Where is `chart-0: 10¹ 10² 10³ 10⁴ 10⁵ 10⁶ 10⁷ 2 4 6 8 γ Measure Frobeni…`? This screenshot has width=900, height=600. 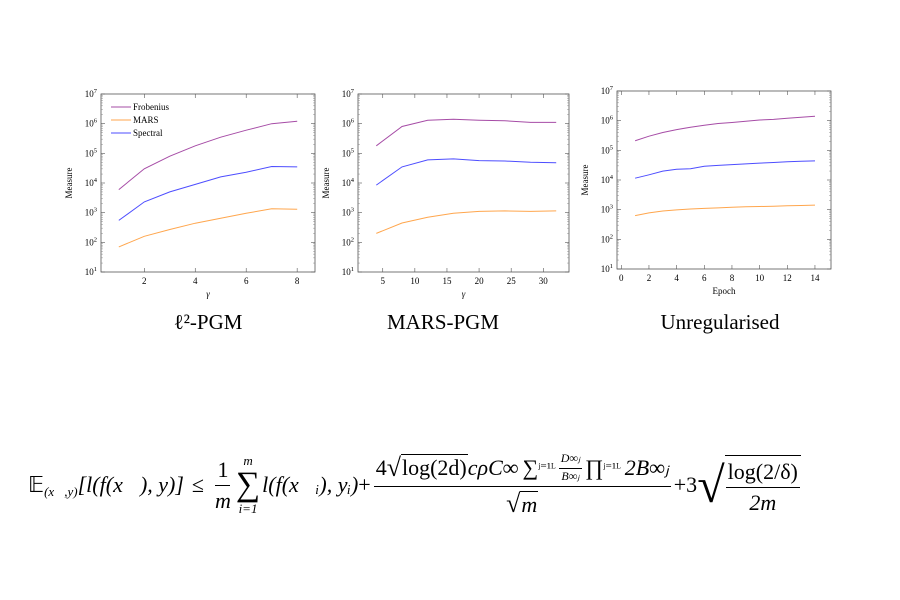
chart-0: 10¹ 10² 10³ 10⁴ 10⁵ 10⁶ 10⁷ 2 4 6 8 γ Measure Frobeni… is located at coordinates (190, 193).